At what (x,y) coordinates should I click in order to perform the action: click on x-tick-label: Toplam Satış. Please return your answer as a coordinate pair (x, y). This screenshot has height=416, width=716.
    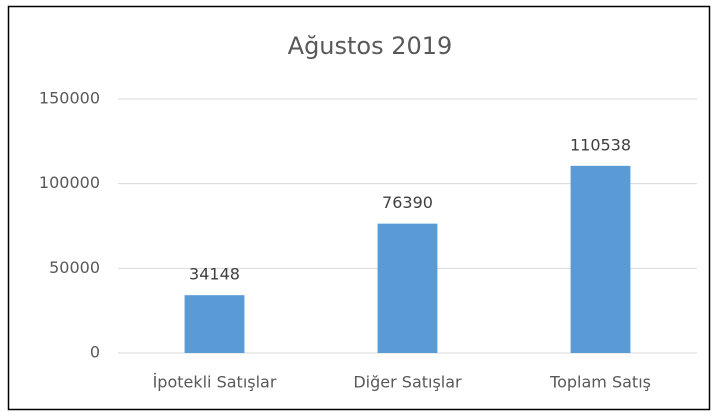
    Looking at the image, I should click on (600, 382).